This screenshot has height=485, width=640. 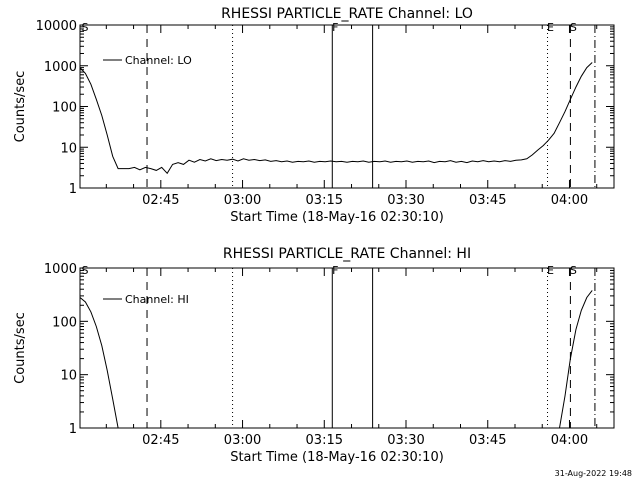 I want to click on legend-label: Channel: HI, so click(x=157, y=299).